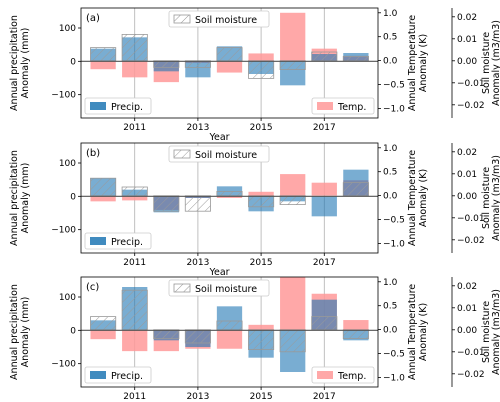 The image size is (500, 402). Describe the element at coordinates (226, 289) in the screenshot. I see `legend-label: Soil moisture` at that location.